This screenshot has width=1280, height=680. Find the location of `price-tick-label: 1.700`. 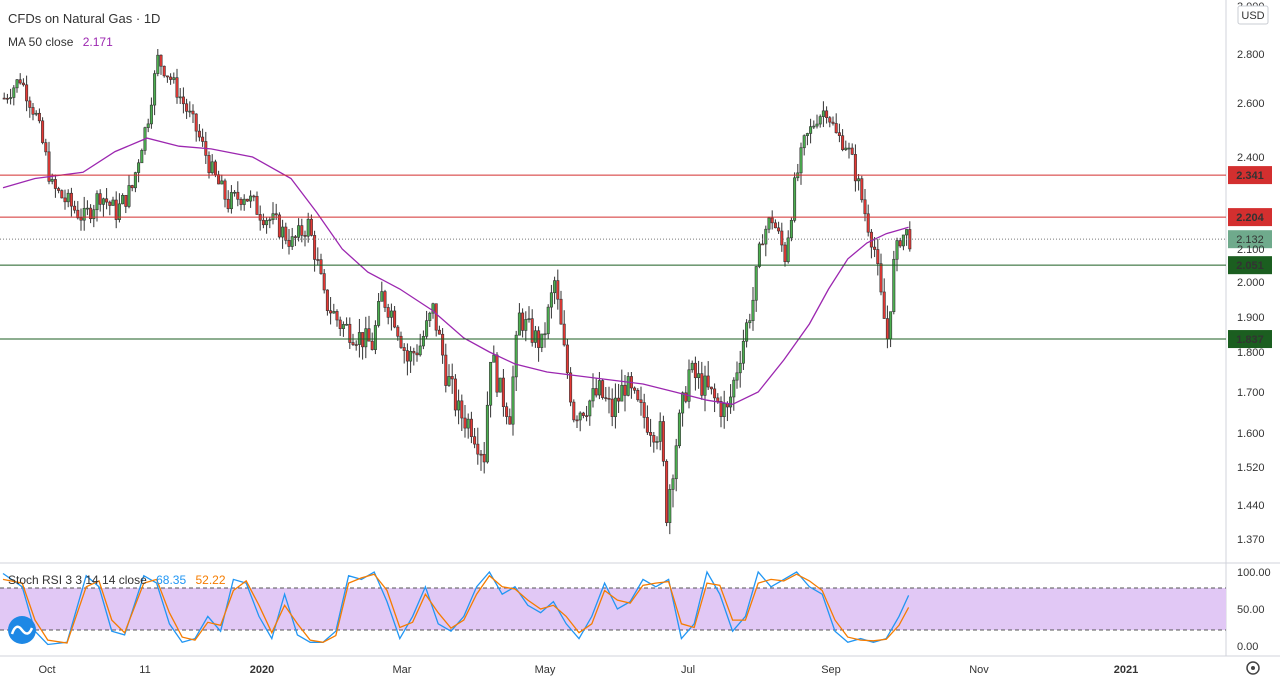

price-tick-label: 1.700 is located at coordinates (1251, 393).